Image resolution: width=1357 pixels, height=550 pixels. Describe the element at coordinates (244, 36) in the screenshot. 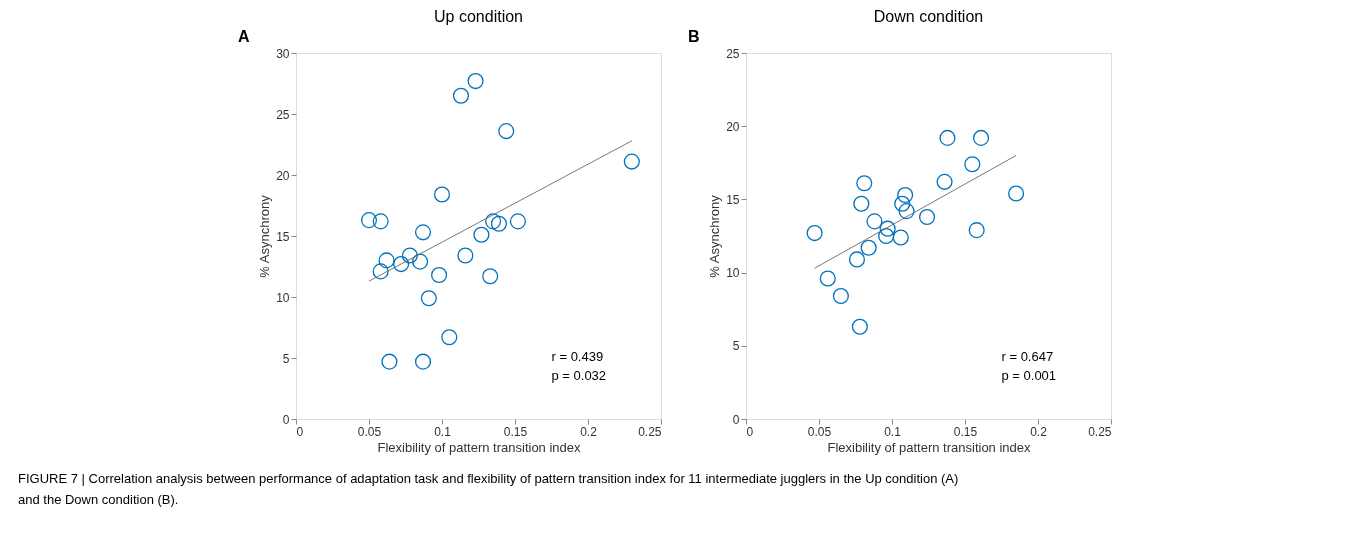

I see `text: A` at that location.